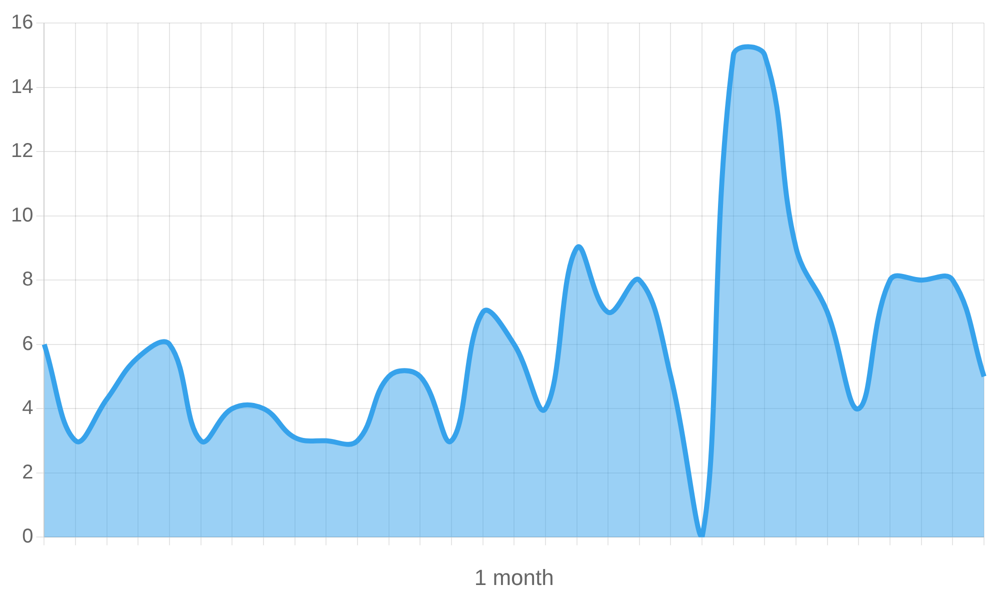 The image size is (1000, 600). I want to click on y-tick-label: 12, so click(22, 151).